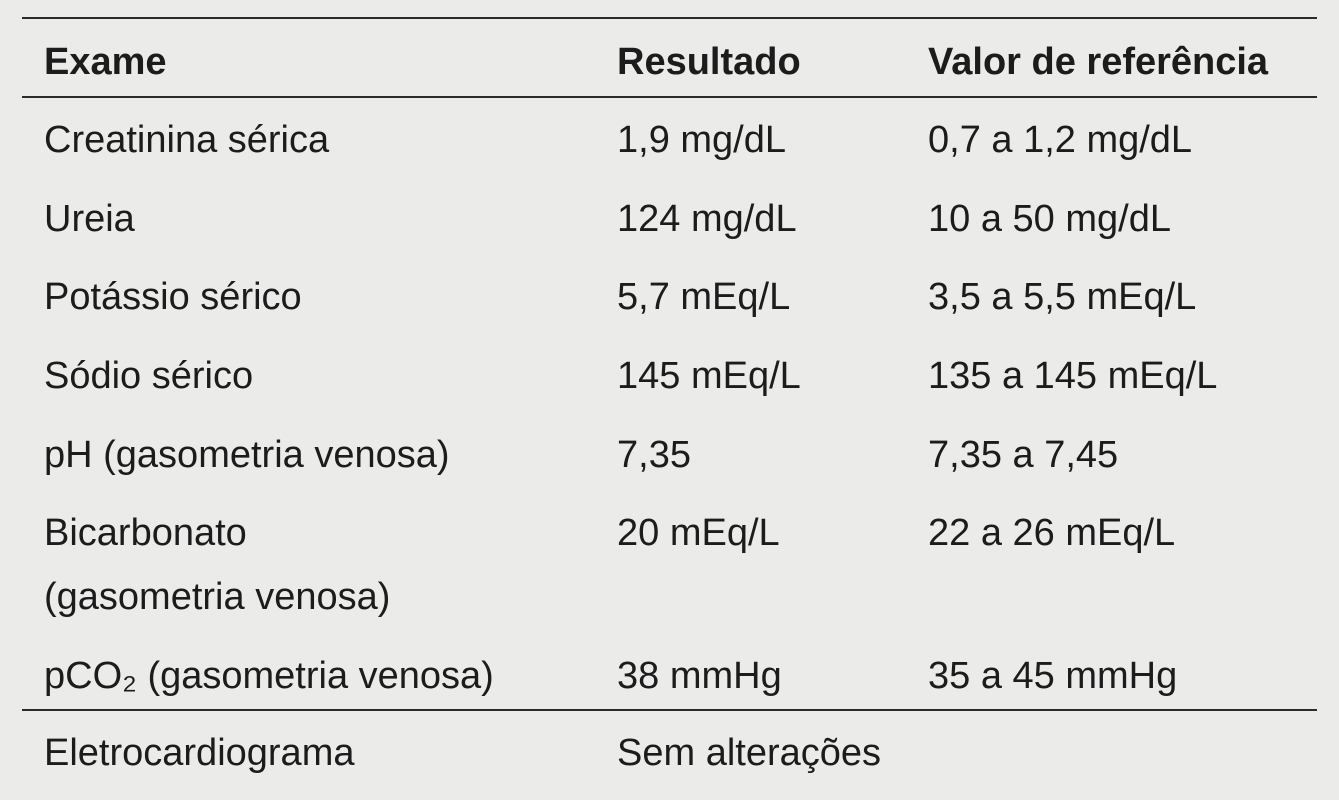  What do you see at coordinates (701, 140) in the screenshot?
I see `table-cell: 1,9 mg/dL` at bounding box center [701, 140].